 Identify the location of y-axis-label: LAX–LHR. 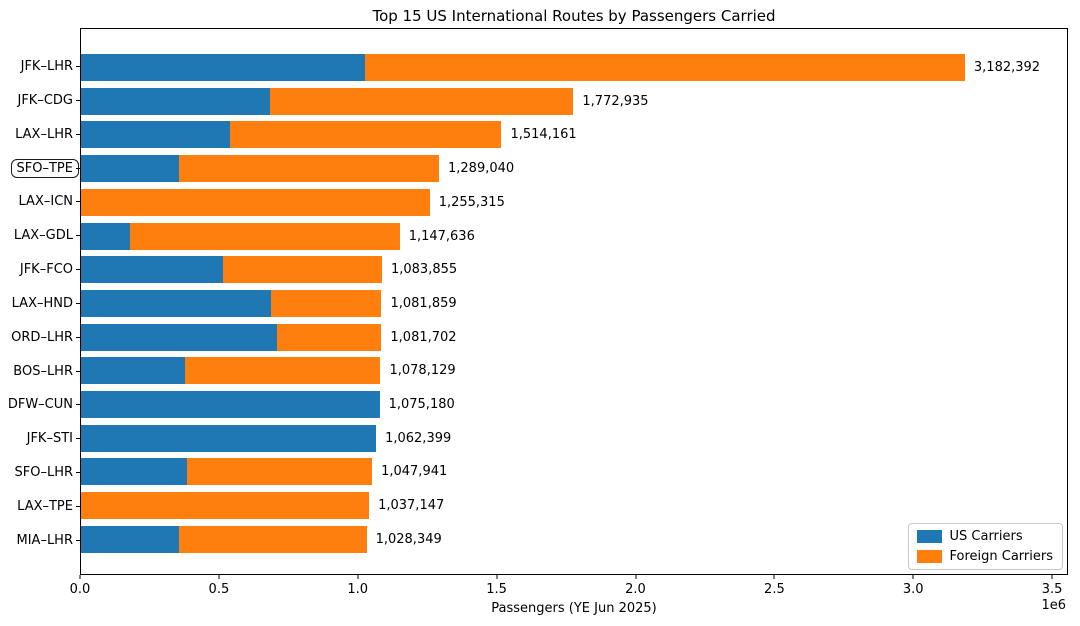
(44, 134).